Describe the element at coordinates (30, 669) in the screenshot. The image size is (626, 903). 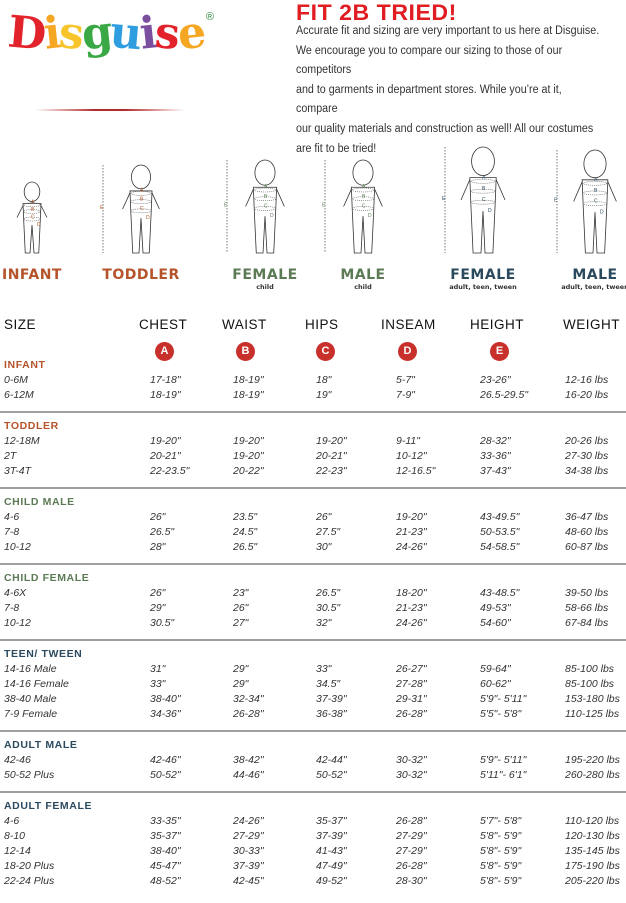
I see `cell-size: 14-16 Male` at that location.